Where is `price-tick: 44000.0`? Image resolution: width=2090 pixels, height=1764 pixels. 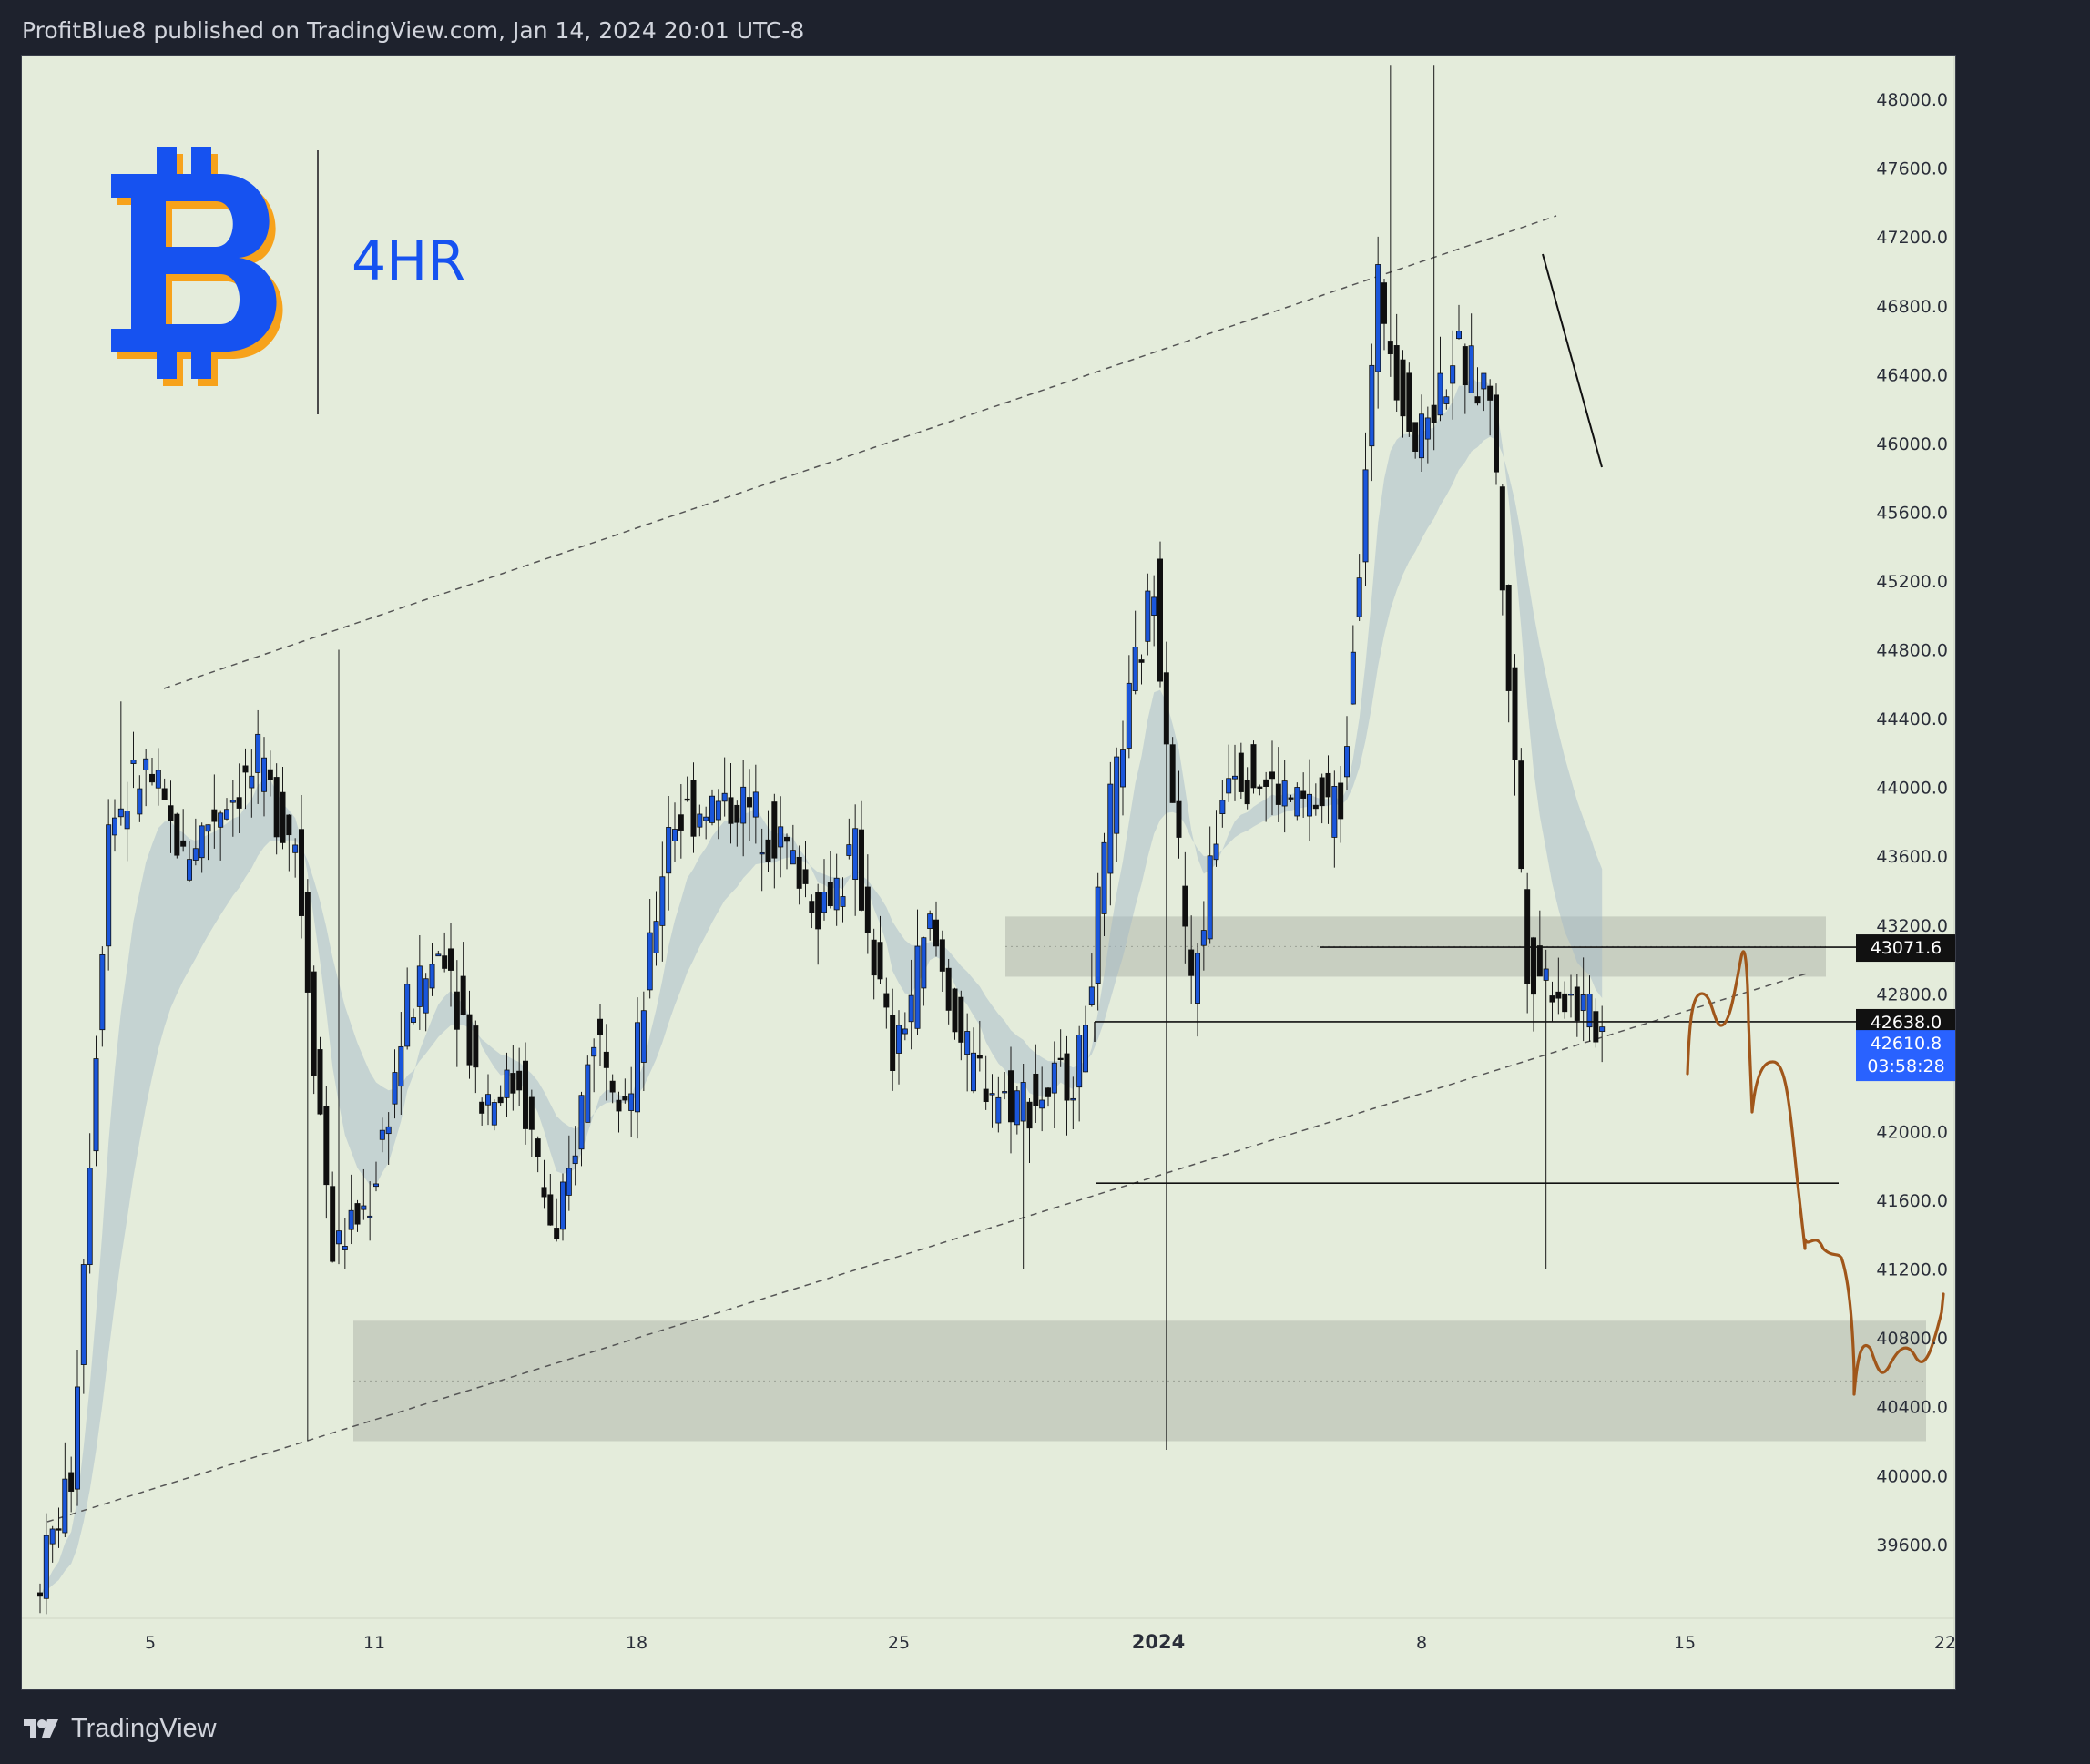
price-tick: 44000.0 is located at coordinates (1912, 789).